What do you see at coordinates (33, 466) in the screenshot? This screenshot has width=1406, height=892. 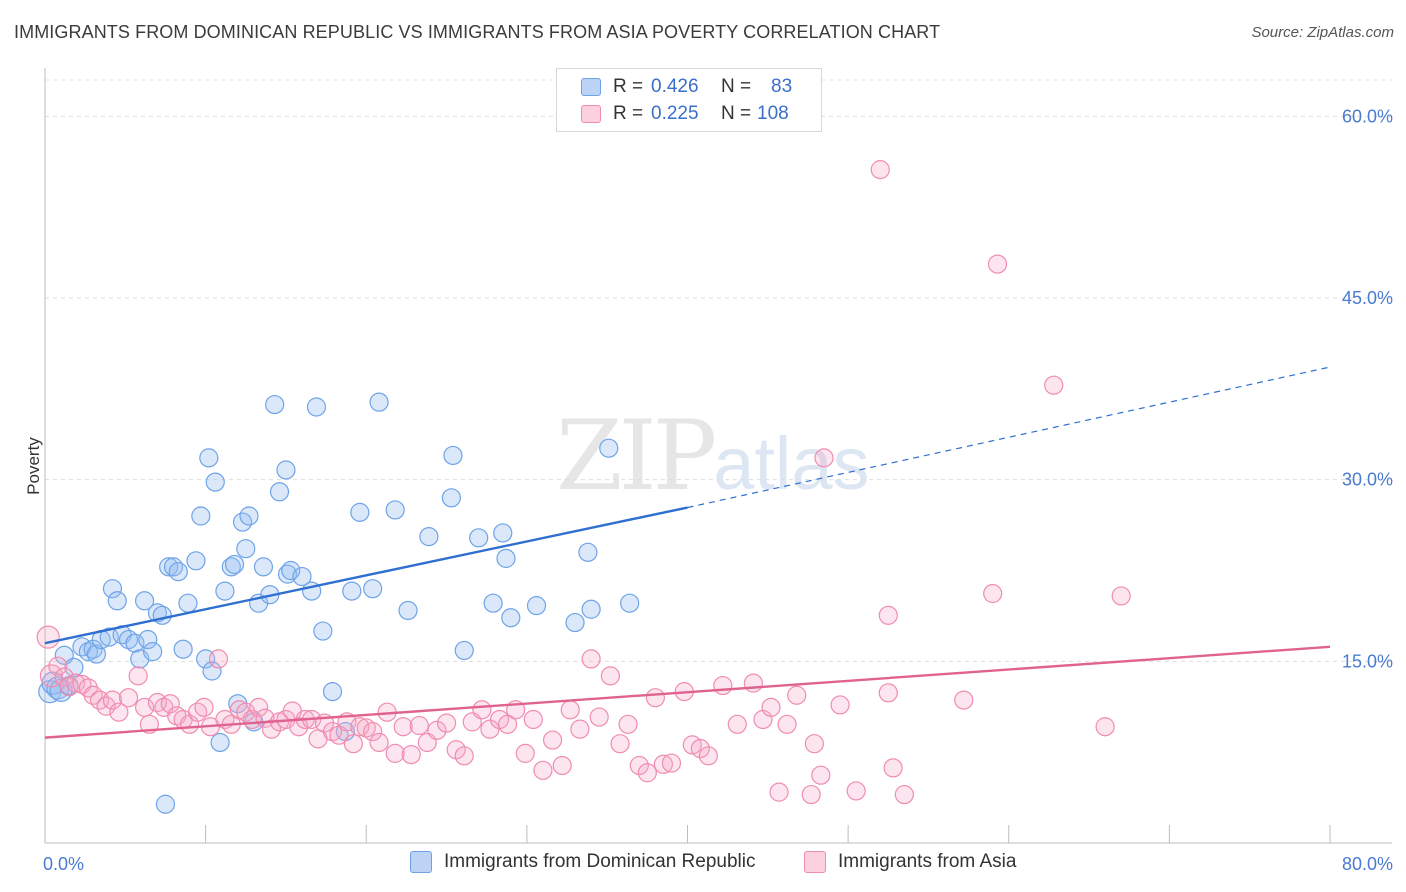 I see `y-axis-label: Poverty` at bounding box center [33, 466].